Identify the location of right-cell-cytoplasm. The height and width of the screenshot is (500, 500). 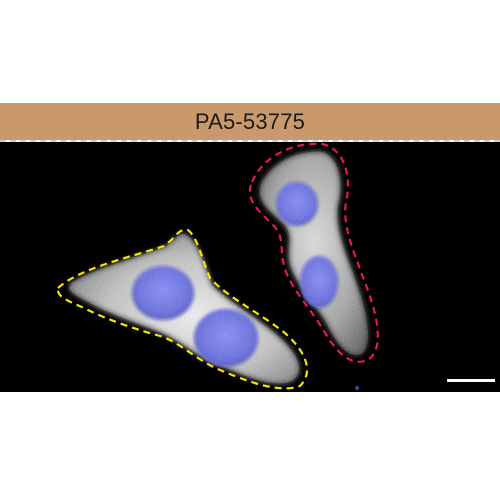
(314, 253).